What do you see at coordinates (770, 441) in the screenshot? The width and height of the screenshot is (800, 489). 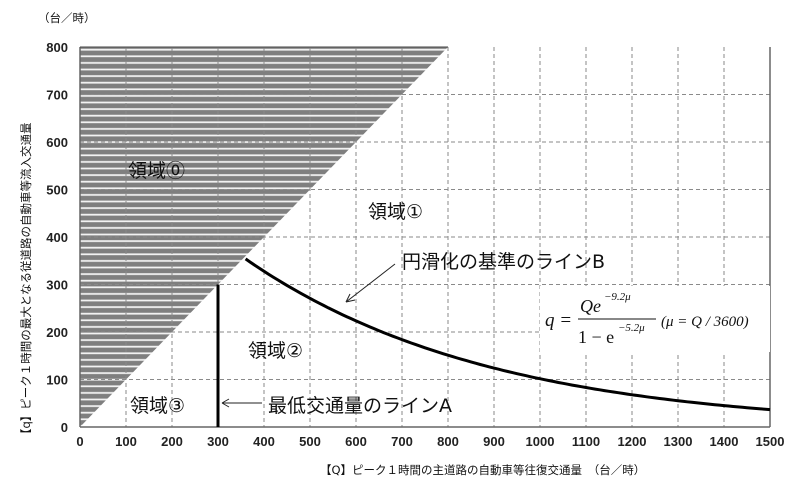 I see `x-tick-label: 1500` at bounding box center [770, 441].